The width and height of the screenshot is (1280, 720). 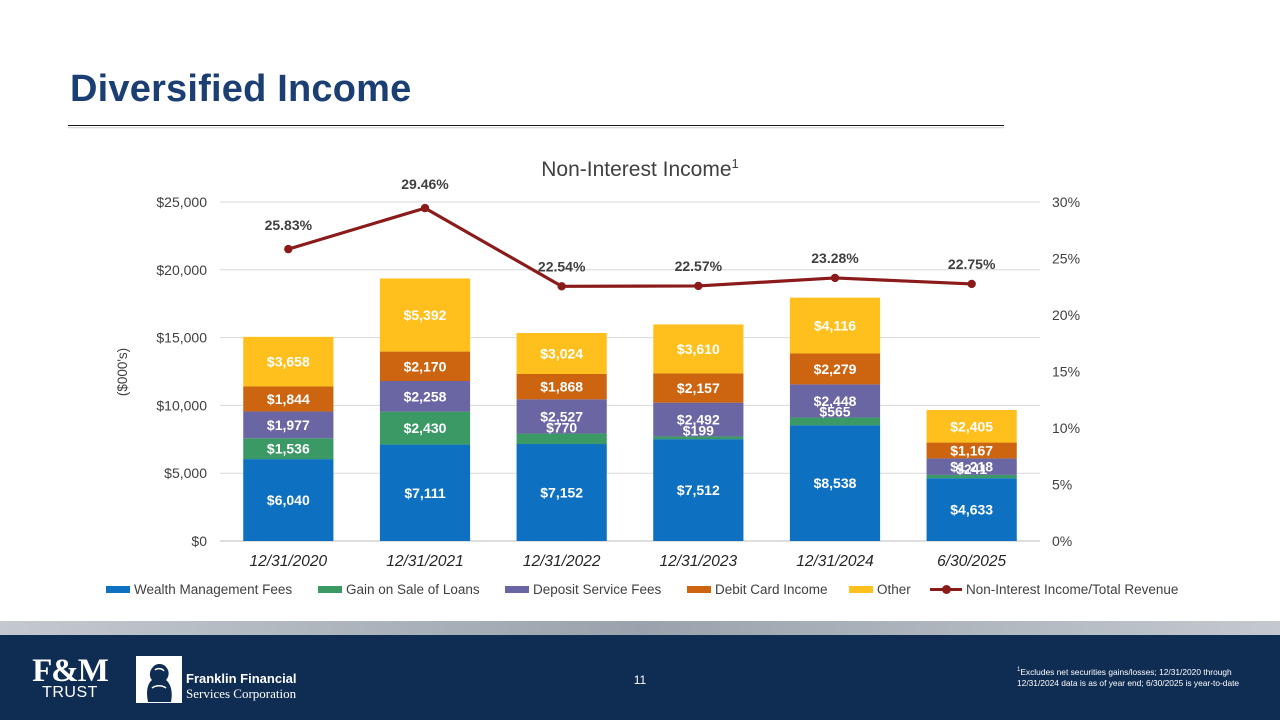 I want to click on bar-value-label: $5,392, so click(x=425, y=315).